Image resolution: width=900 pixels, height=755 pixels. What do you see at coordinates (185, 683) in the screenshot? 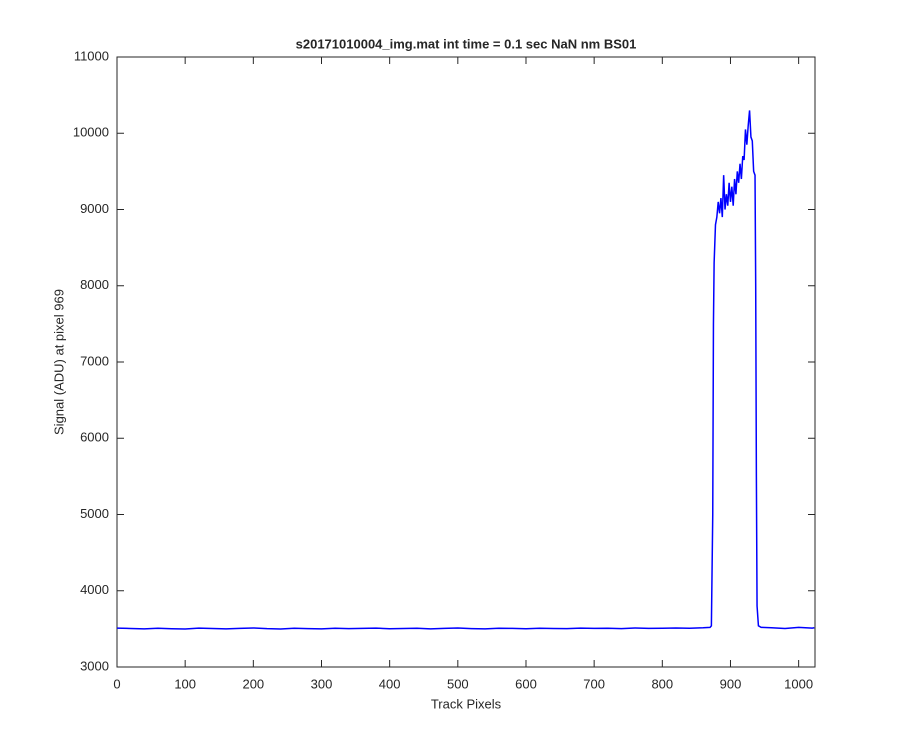
I see `x-tick-label: 100` at bounding box center [185, 683].